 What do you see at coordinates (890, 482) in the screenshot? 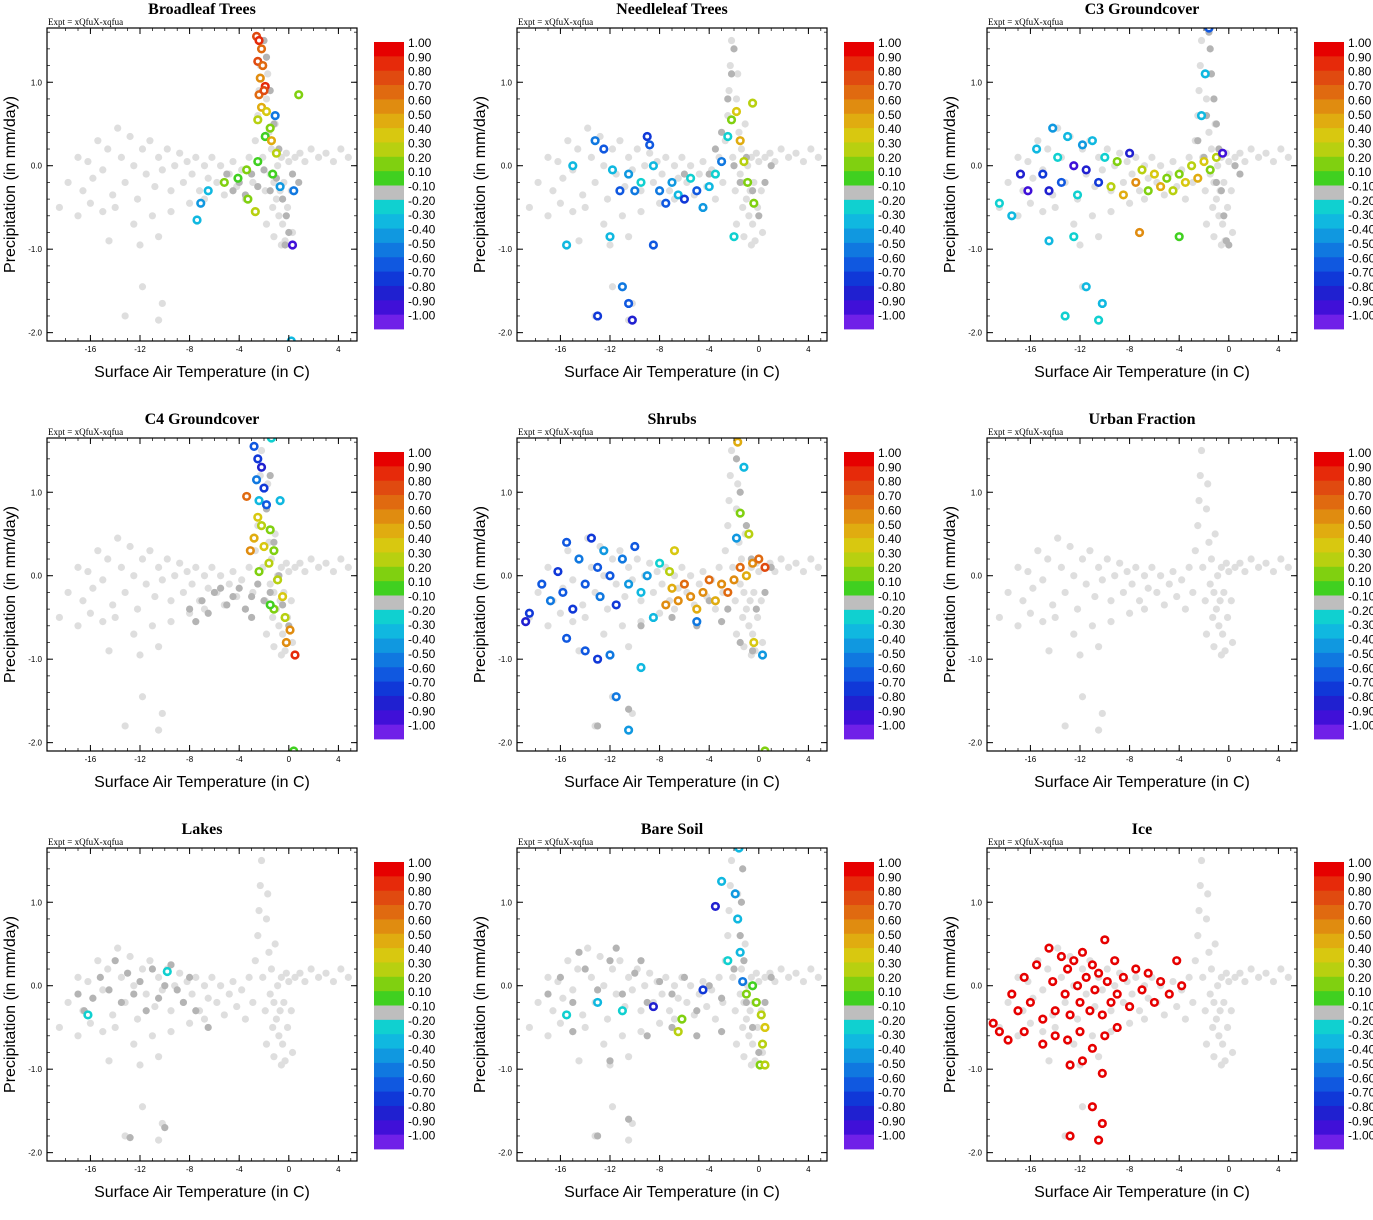
I see `colorbar-label: 0.80` at bounding box center [890, 482].